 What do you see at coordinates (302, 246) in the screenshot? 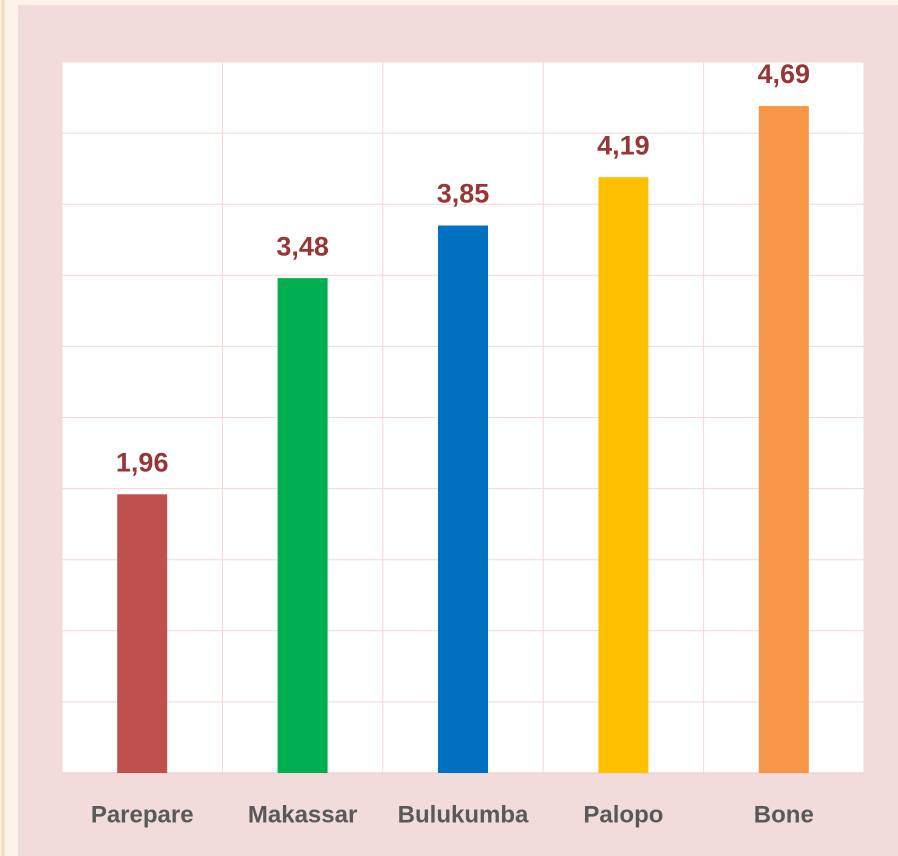
I see `data-label: 3,48` at bounding box center [302, 246].